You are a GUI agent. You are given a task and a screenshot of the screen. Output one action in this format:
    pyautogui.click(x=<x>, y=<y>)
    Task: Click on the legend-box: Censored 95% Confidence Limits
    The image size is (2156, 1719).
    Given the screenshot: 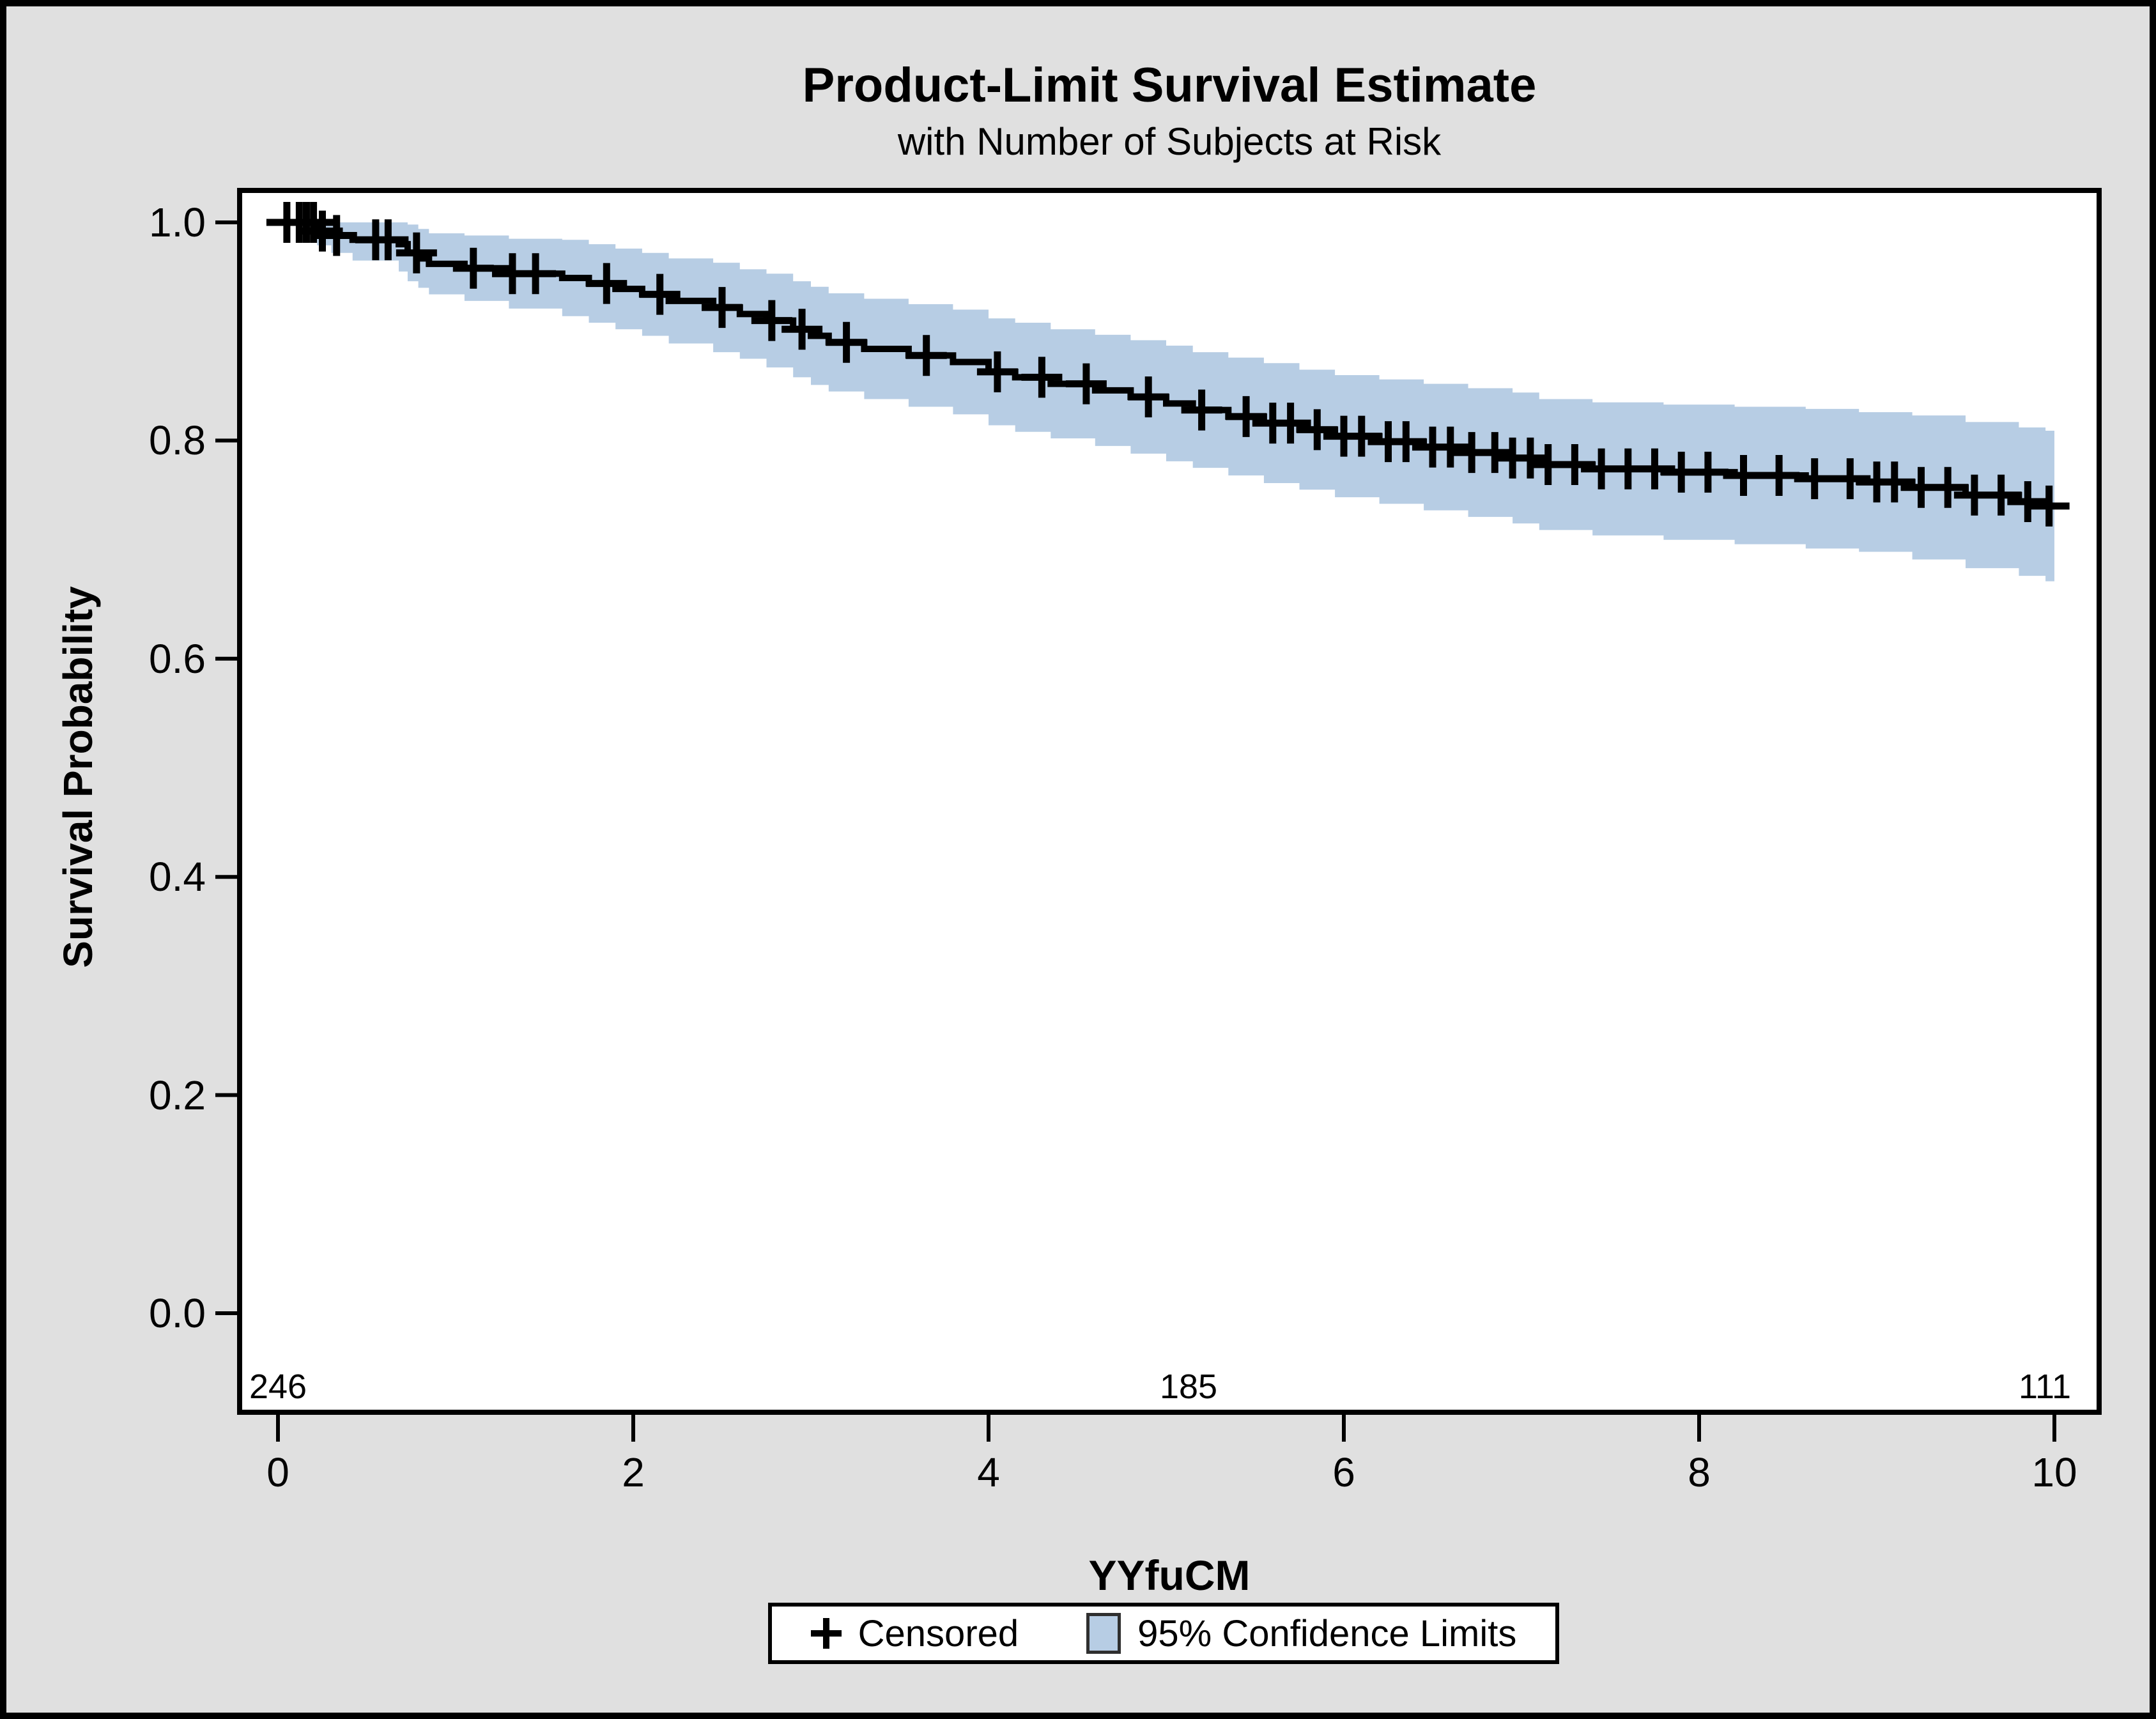 What is the action you would take?
    pyautogui.click(x=1163, y=1633)
    